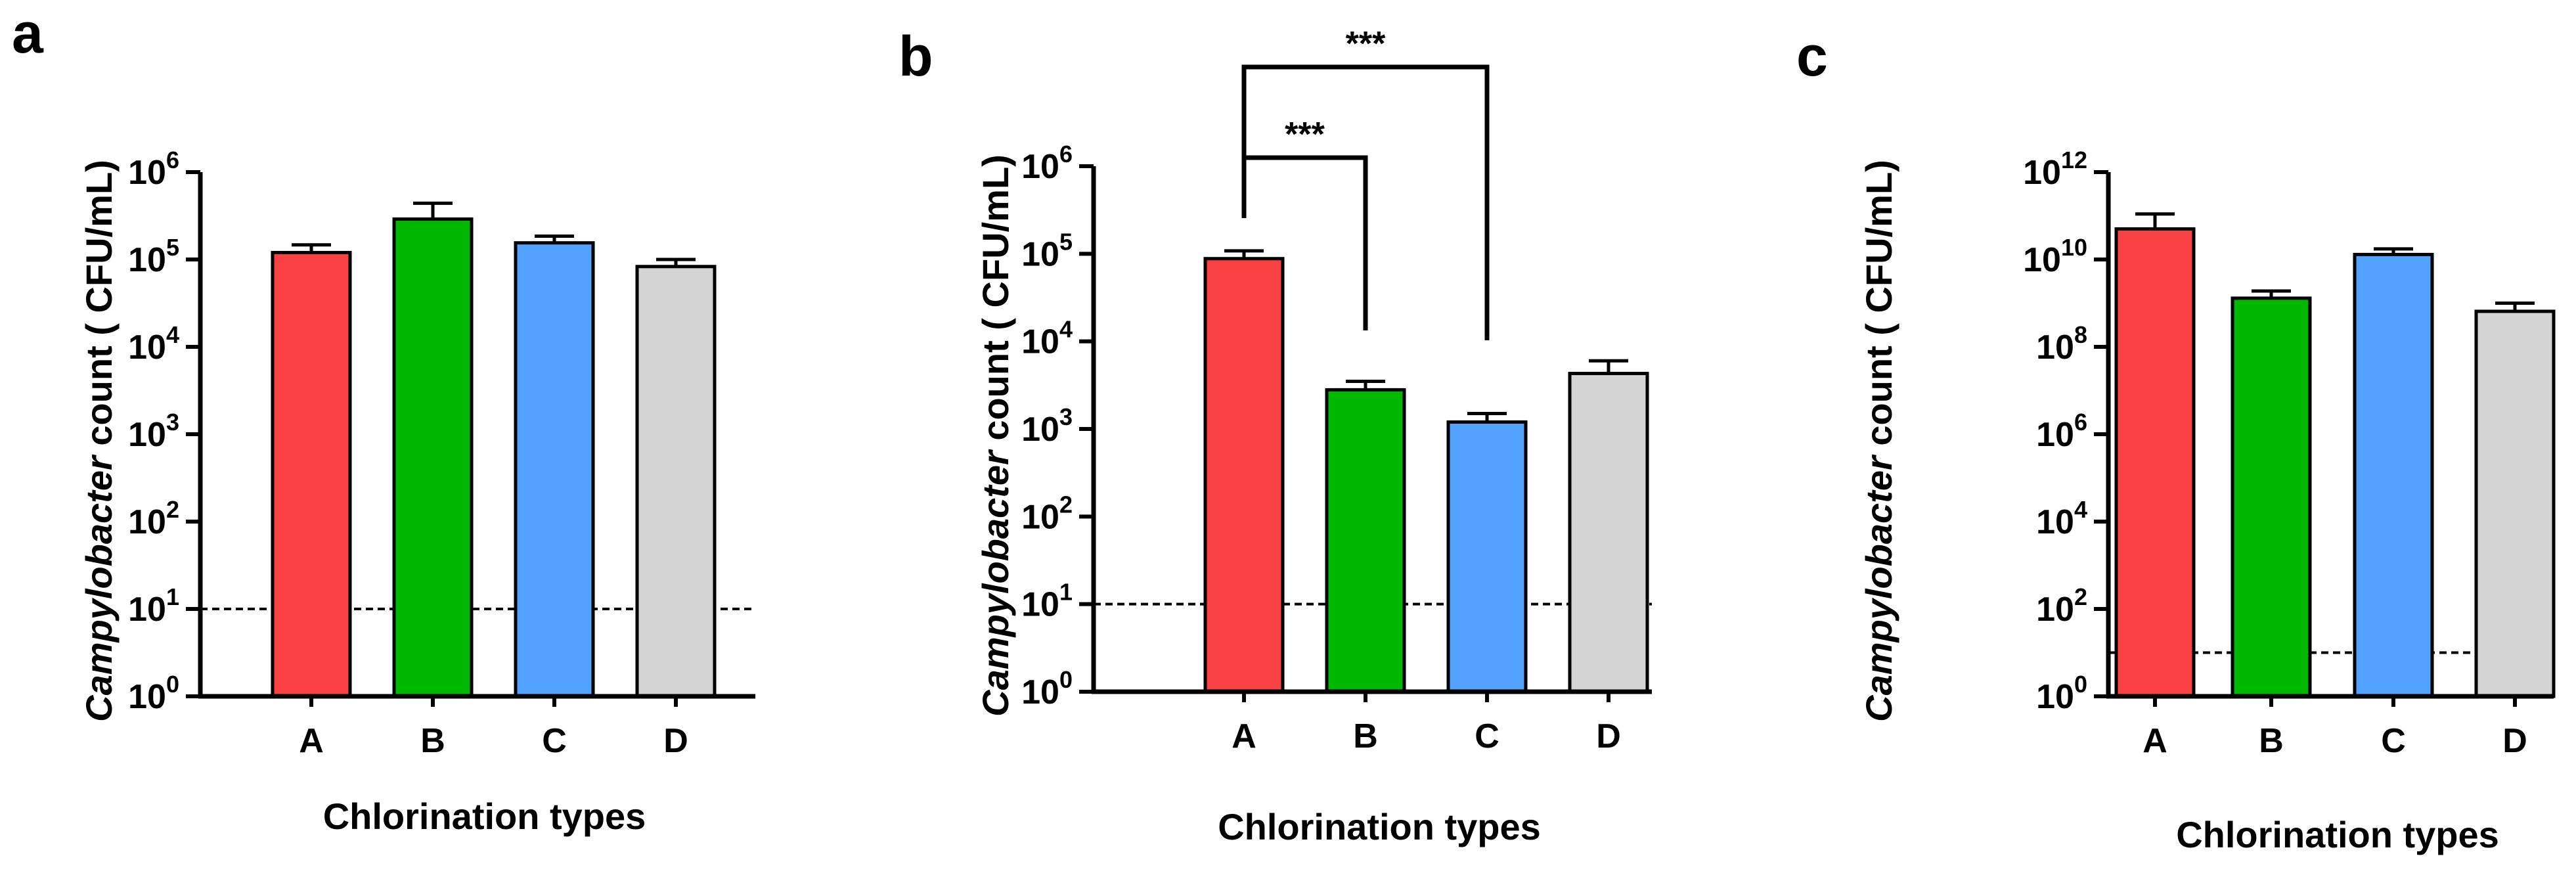 The height and width of the screenshot is (875, 2576). What do you see at coordinates (916, 56) in the screenshot?
I see `panel-label-b: b` at bounding box center [916, 56].